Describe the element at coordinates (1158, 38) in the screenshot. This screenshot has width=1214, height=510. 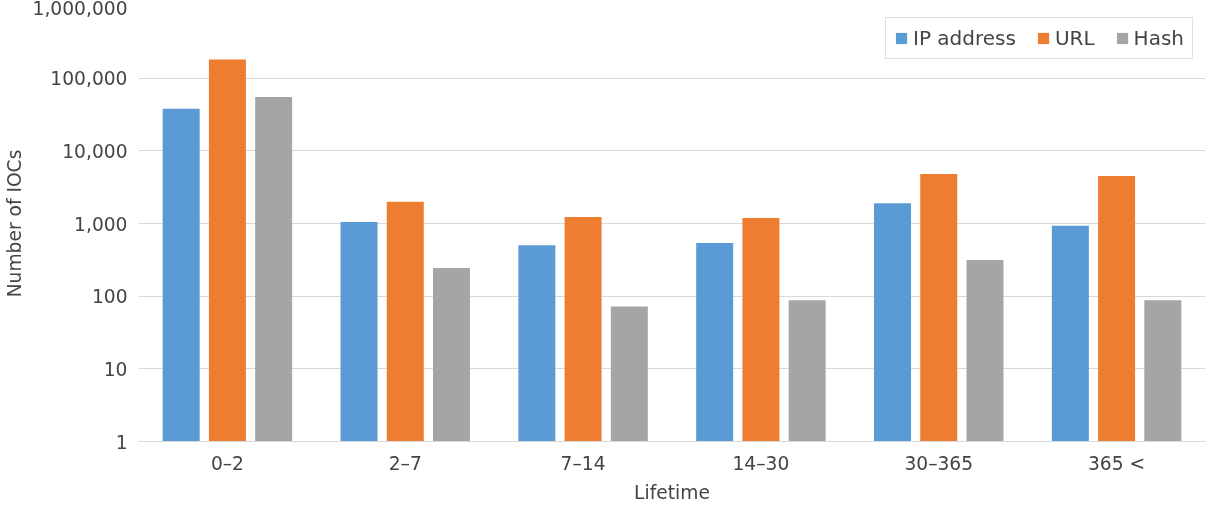
I see `legend-label: Hash` at that location.